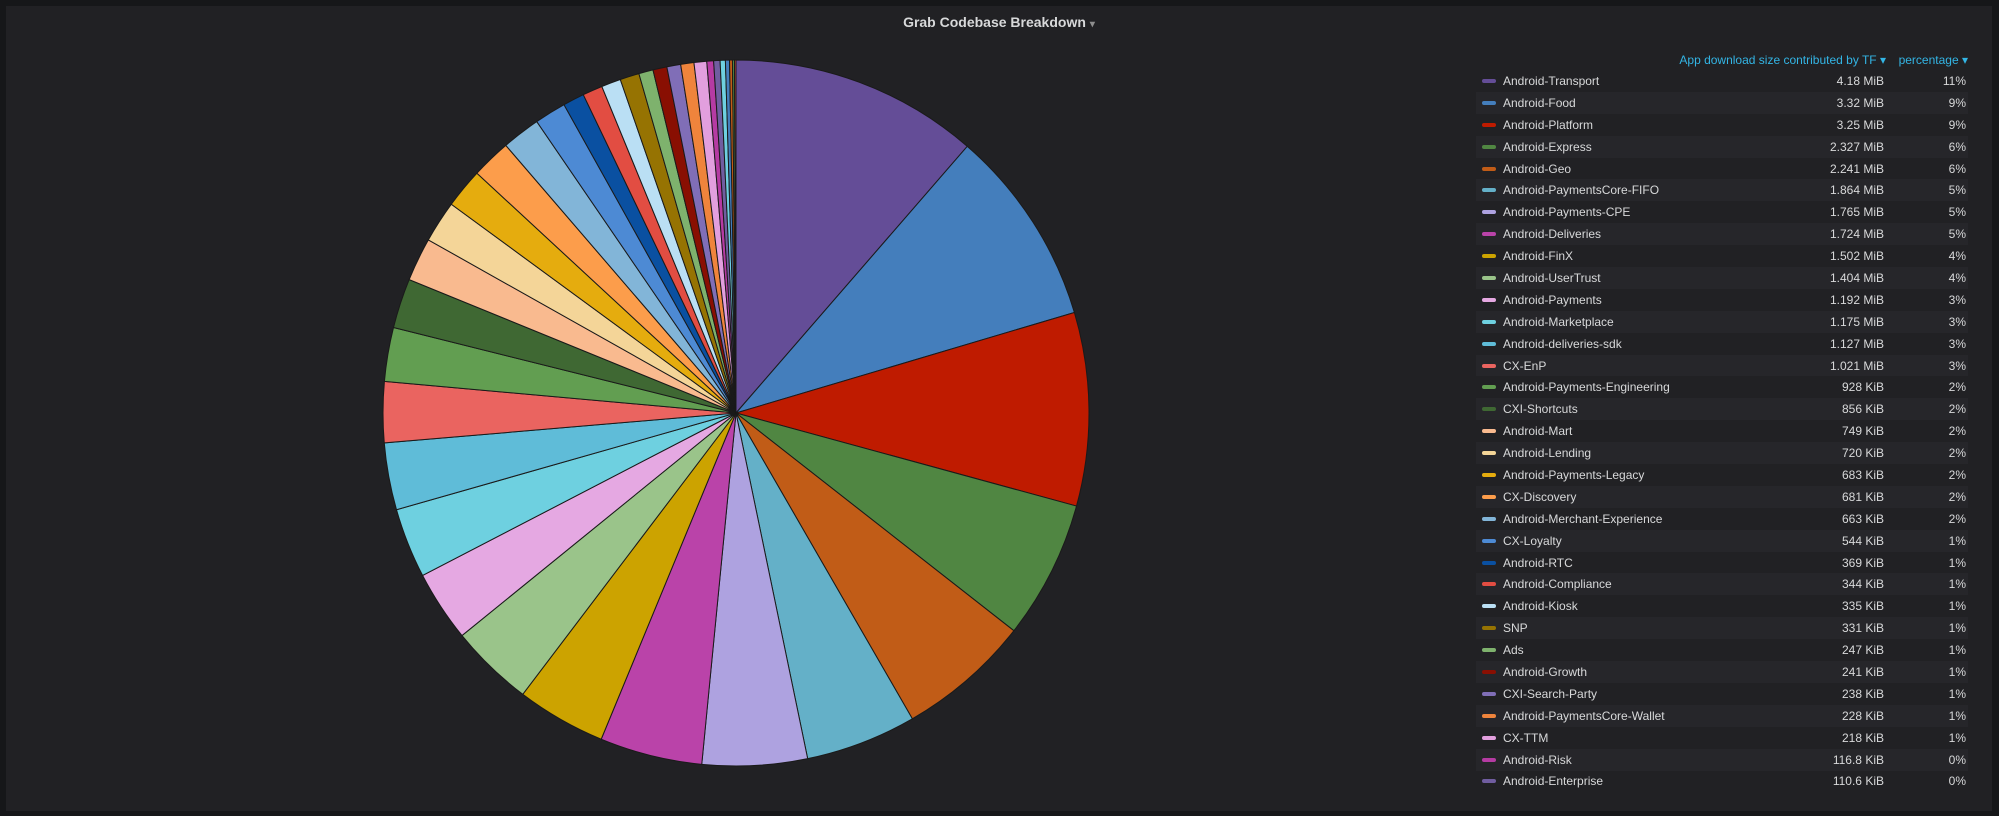 The height and width of the screenshot is (816, 1999). Describe the element at coordinates (1515, 628) in the screenshot. I see `legend-label: SNP` at that location.